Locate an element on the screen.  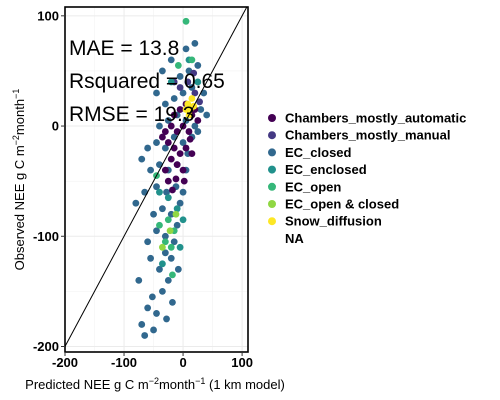
x-tick-label: -100 is located at coordinates (124, 362).